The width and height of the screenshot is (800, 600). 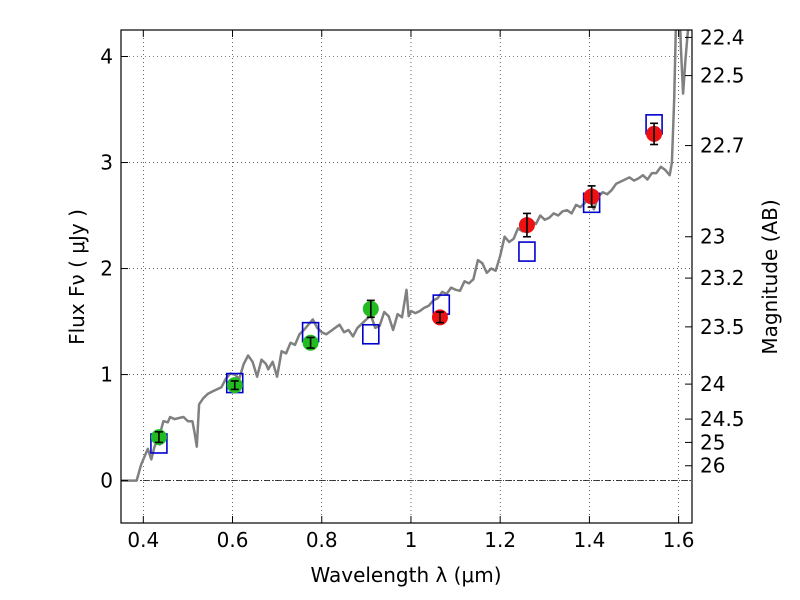 What do you see at coordinates (106, 375) in the screenshot?
I see `y-tick-label: 1` at bounding box center [106, 375].